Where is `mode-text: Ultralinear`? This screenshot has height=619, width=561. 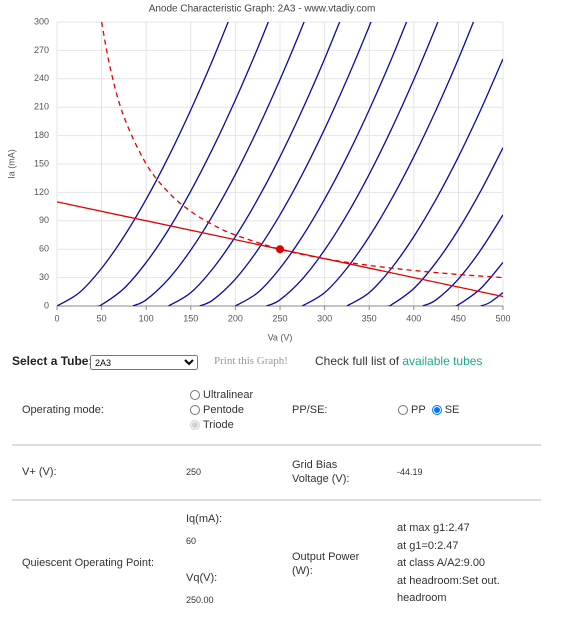 mode-text: Ultralinear is located at coordinates (228, 395).